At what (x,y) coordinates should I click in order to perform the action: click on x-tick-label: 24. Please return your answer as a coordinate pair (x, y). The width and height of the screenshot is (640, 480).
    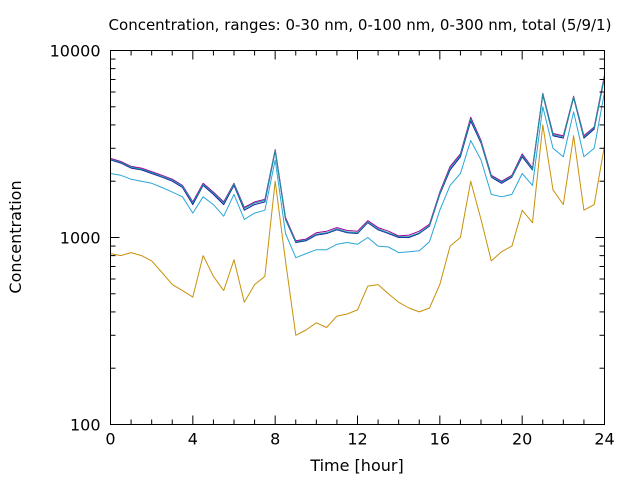
    Looking at the image, I should click on (604, 439).